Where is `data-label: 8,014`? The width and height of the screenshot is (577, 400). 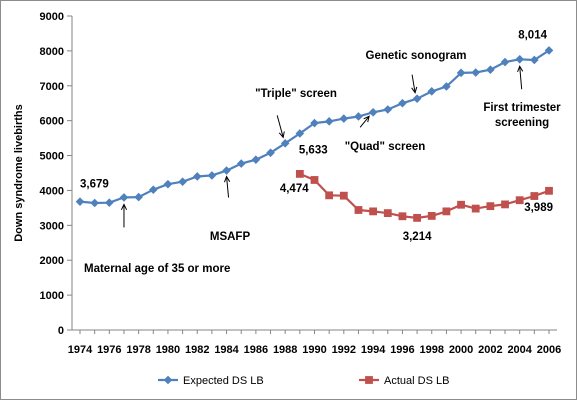
data-label: 8,014 is located at coordinates (532, 35).